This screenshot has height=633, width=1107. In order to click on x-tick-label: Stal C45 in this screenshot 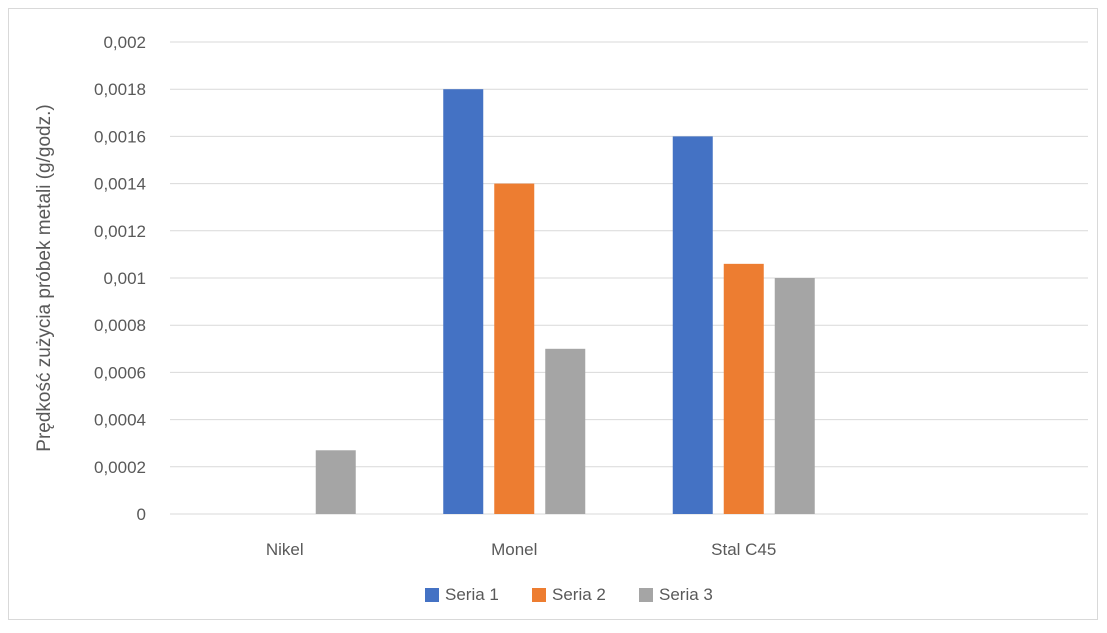, I will do `click(743, 549)`.